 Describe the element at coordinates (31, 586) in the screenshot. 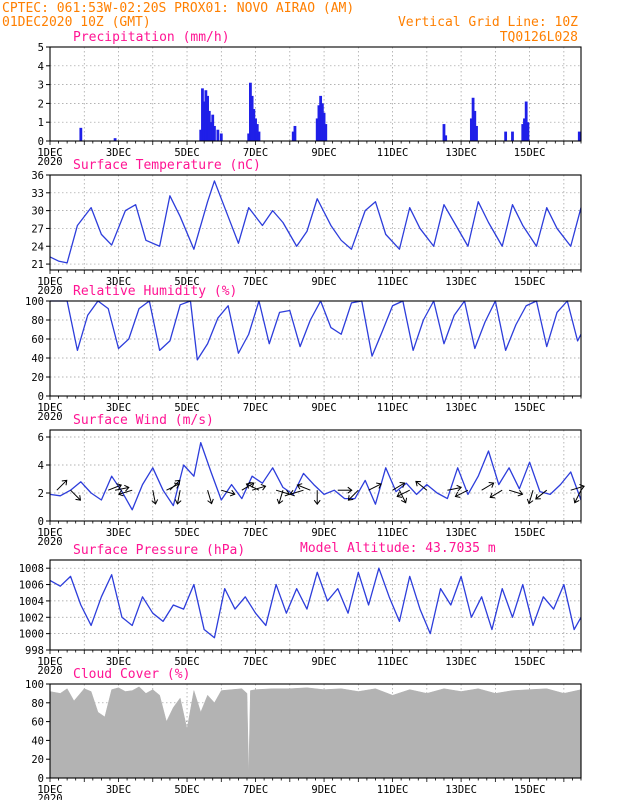

I see `y-tick-label: 1006` at that location.